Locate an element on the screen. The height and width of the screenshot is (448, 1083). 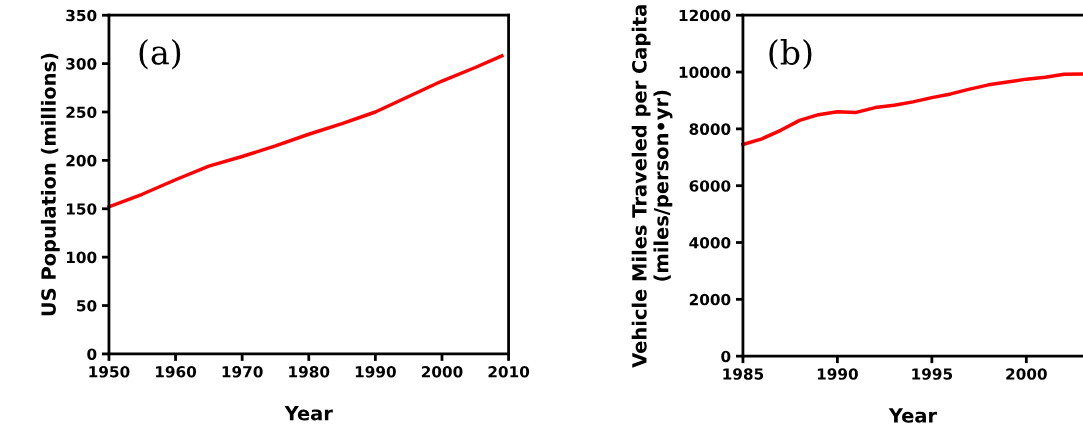
y-tick-label: 2000 is located at coordinates (710, 299).